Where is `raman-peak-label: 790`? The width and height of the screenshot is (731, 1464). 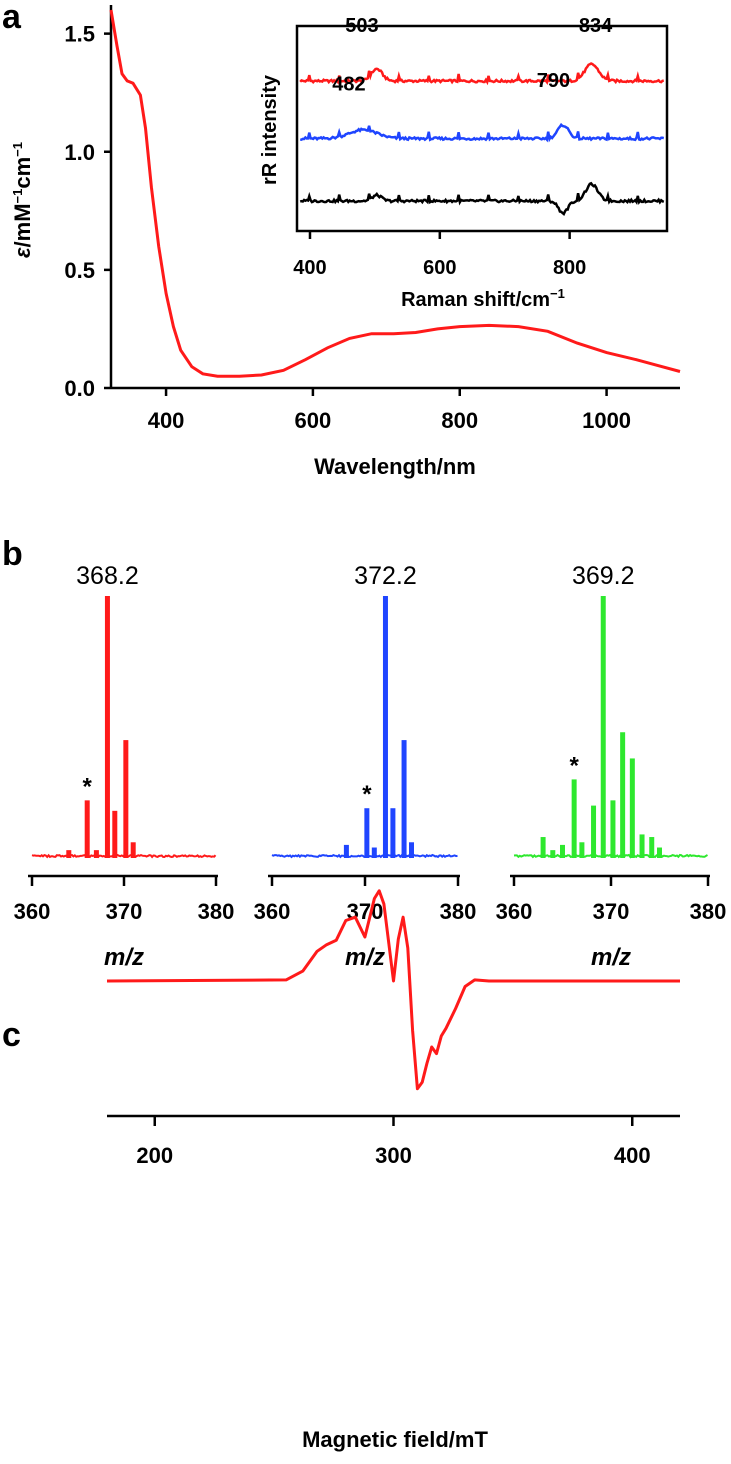 raman-peak-label: 790 is located at coordinates (553, 81).